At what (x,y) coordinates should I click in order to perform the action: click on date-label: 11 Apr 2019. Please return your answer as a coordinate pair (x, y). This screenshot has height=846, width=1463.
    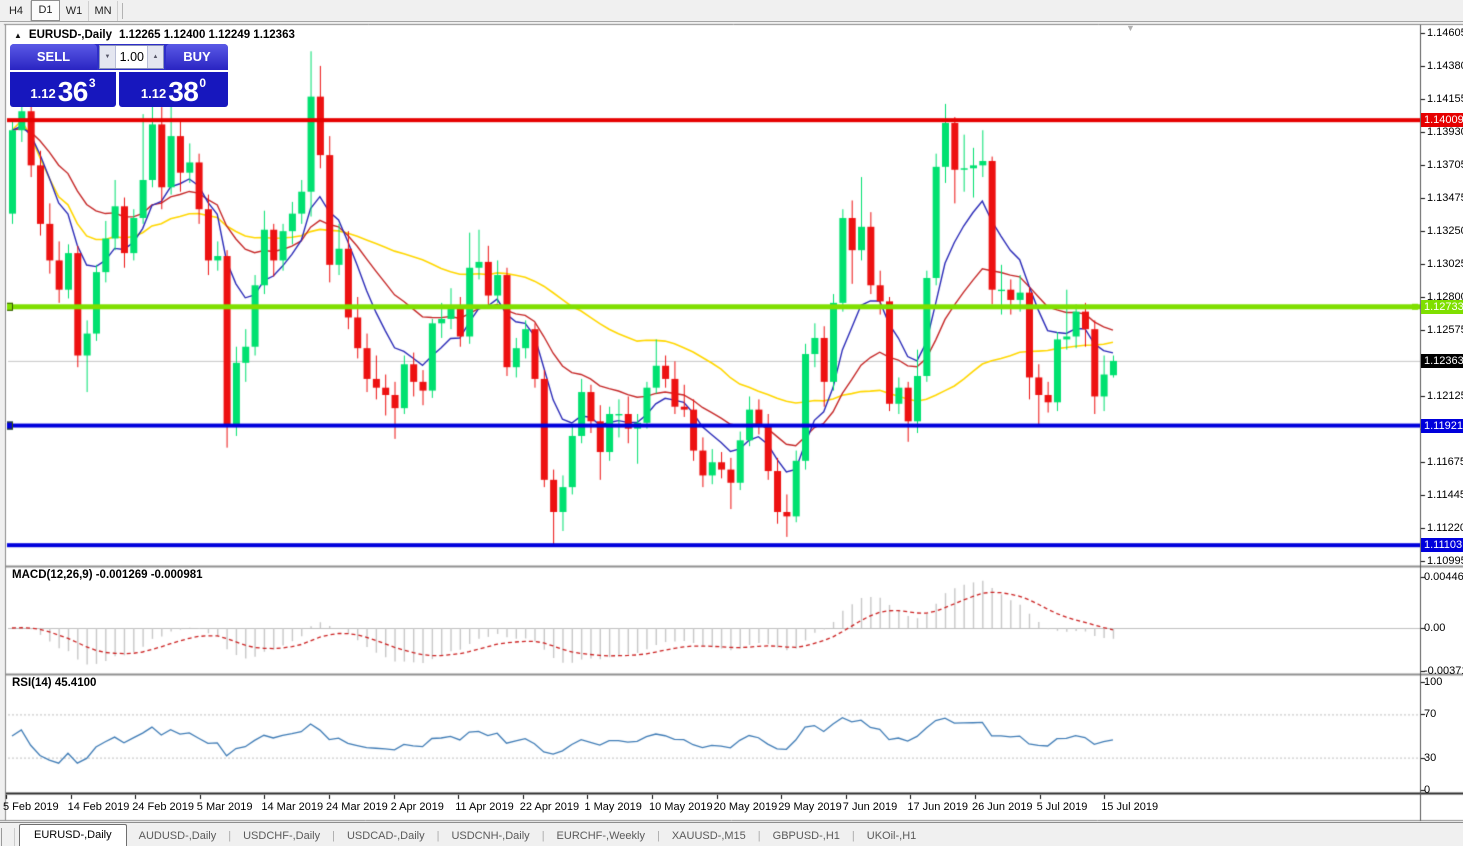
    Looking at the image, I should click on (484, 807).